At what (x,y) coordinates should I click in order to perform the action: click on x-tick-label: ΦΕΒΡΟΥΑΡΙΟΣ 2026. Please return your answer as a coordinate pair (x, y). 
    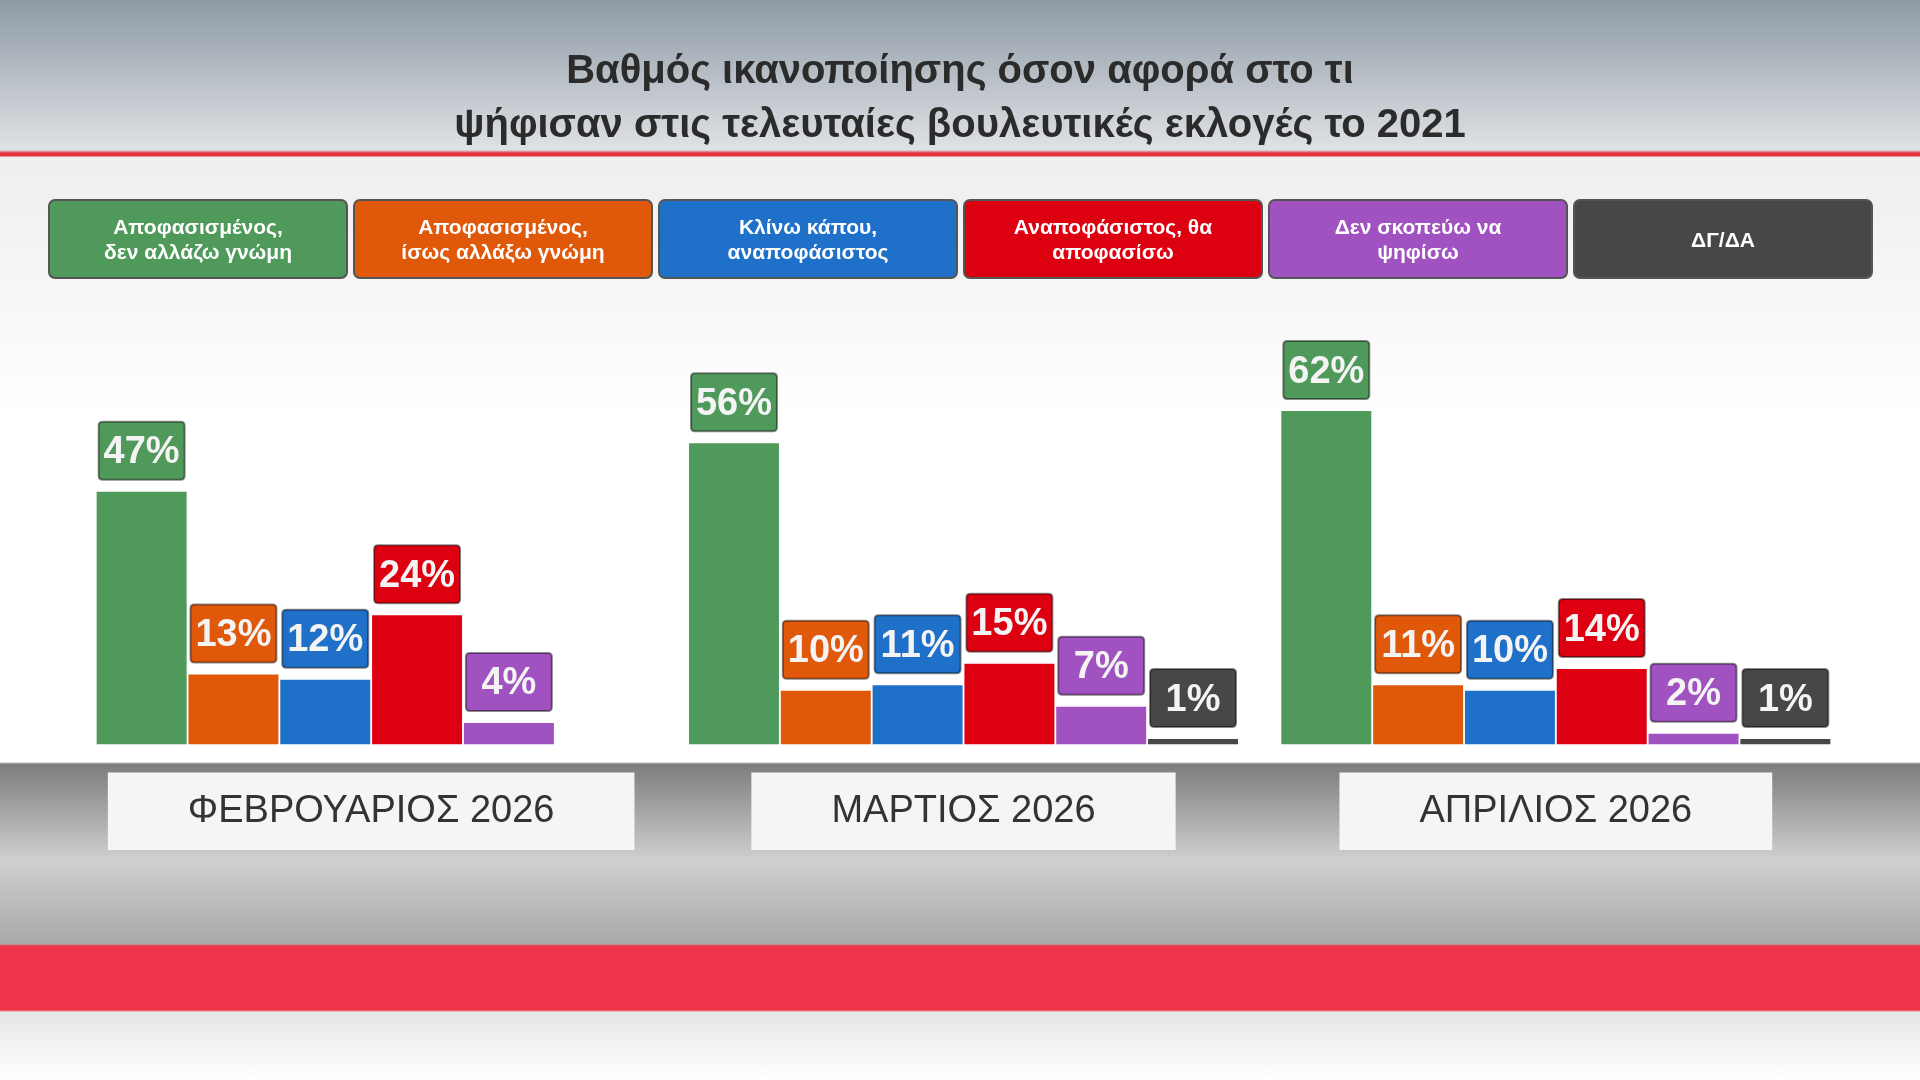
    Looking at the image, I should click on (371, 808).